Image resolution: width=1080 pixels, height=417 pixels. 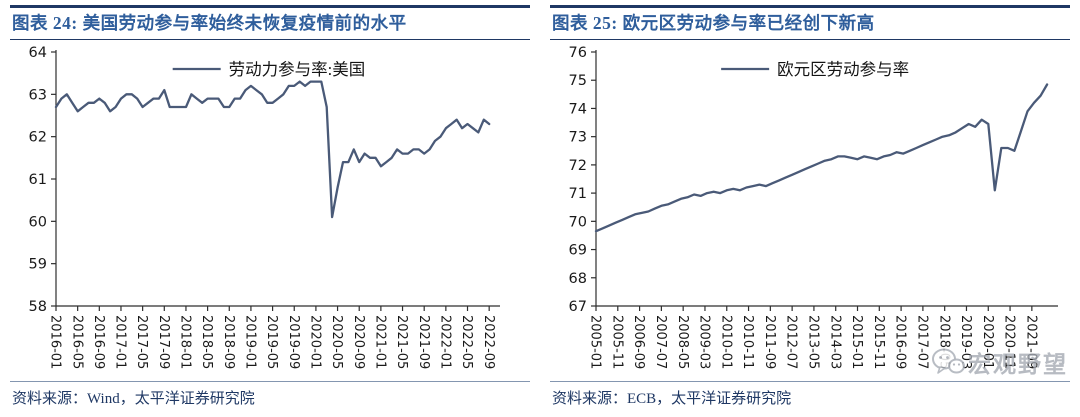 What do you see at coordinates (270, 396) in the screenshot?
I see `source-note: 资料来源：Wind，太平洋证券研究院` at bounding box center [270, 396].